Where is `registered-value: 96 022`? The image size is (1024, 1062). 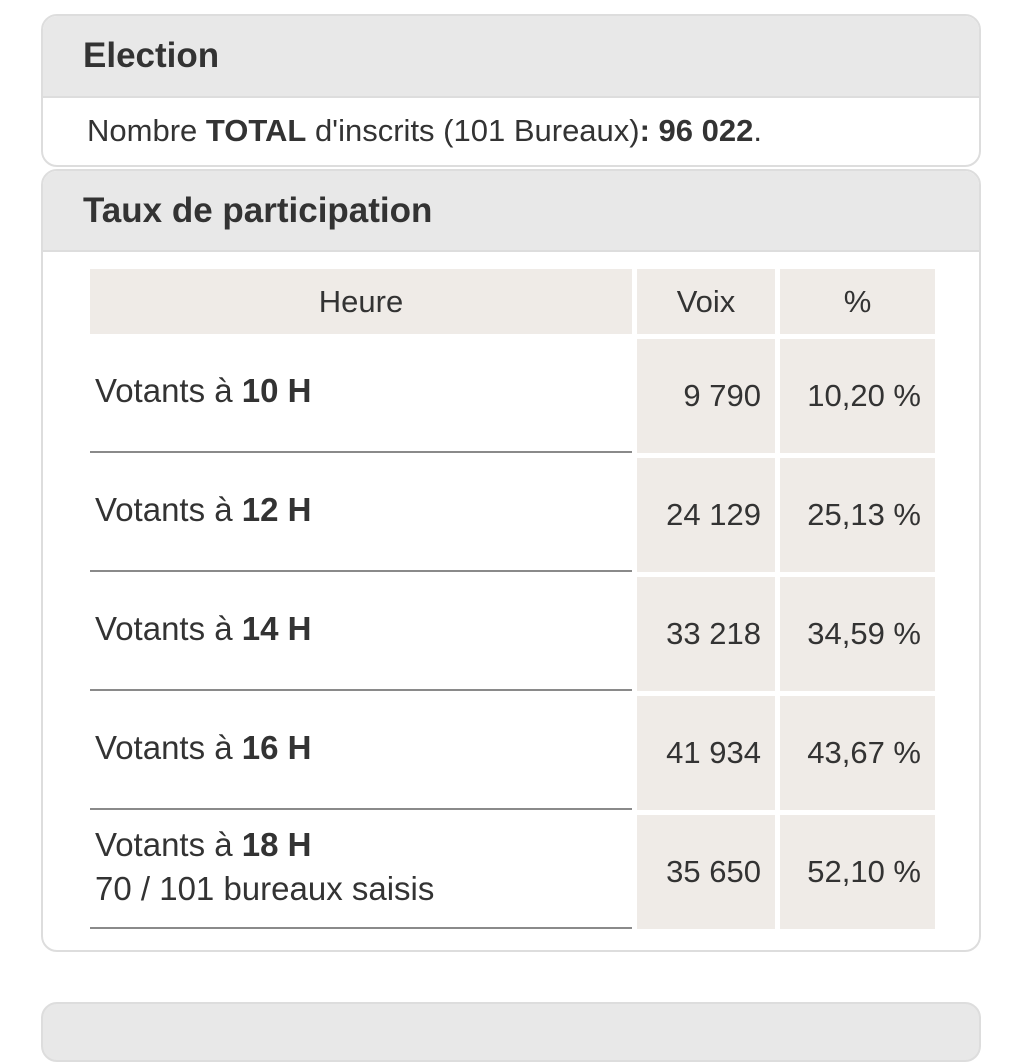
registered-value: 96 022 is located at coordinates (706, 130).